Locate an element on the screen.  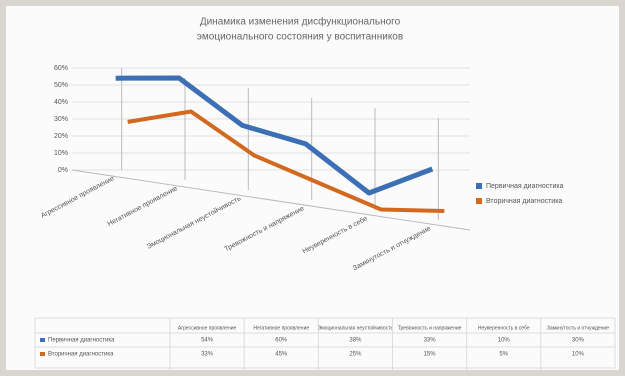
legend-label: Вторичная диагностика is located at coordinates (524, 201).